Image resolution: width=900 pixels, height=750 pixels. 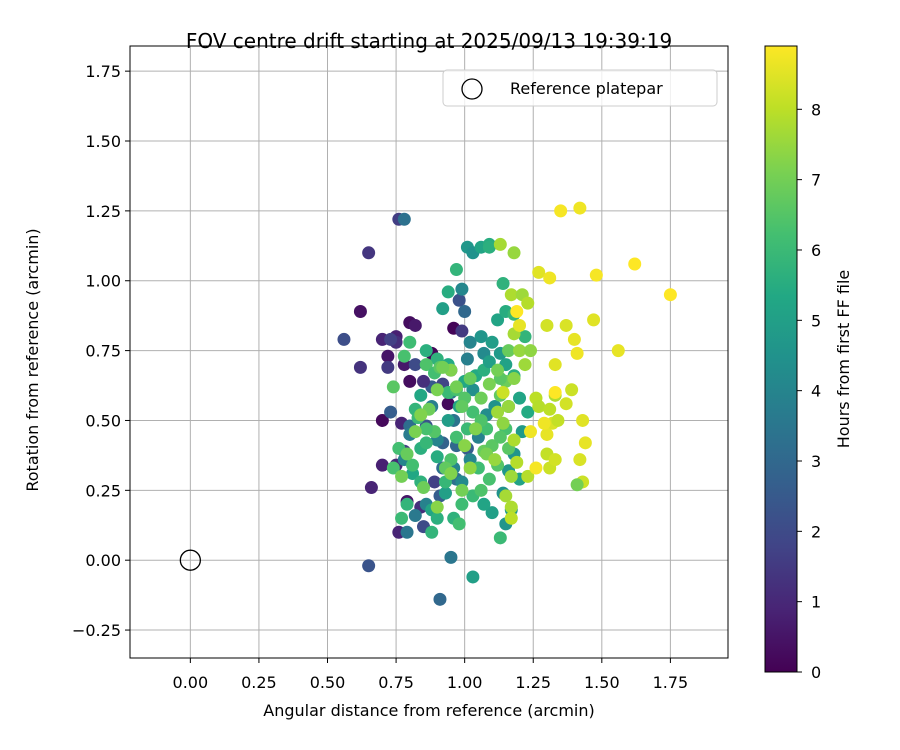 I want to click on y-tick-label: 0.25, so click(x=103, y=490).